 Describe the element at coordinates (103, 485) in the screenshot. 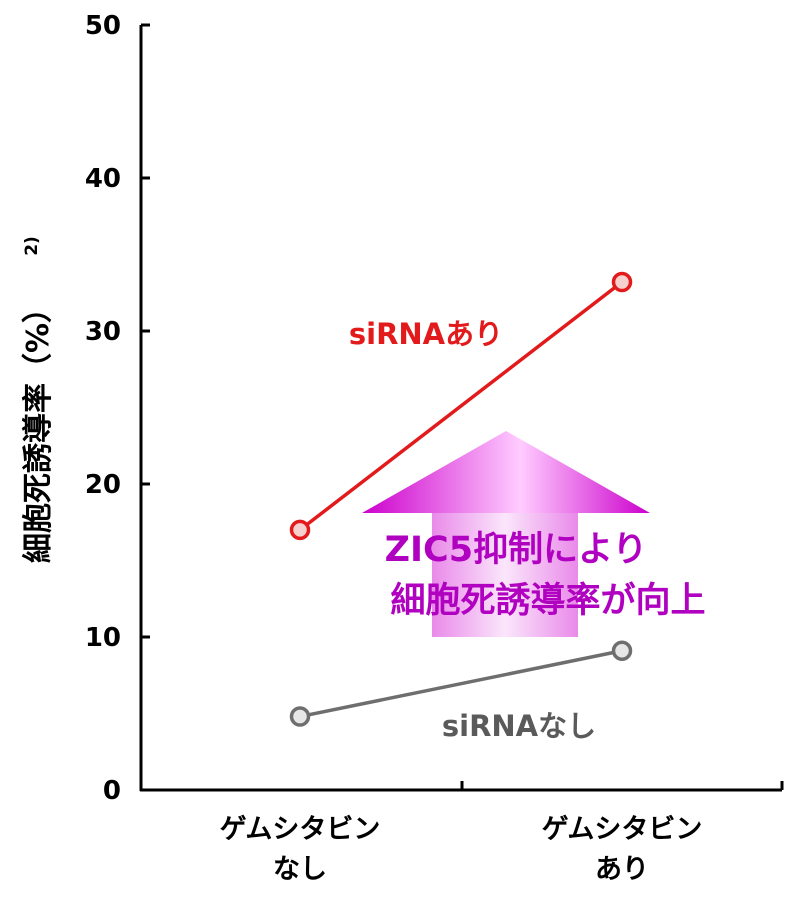

I see `y-tick-label: 20` at that location.